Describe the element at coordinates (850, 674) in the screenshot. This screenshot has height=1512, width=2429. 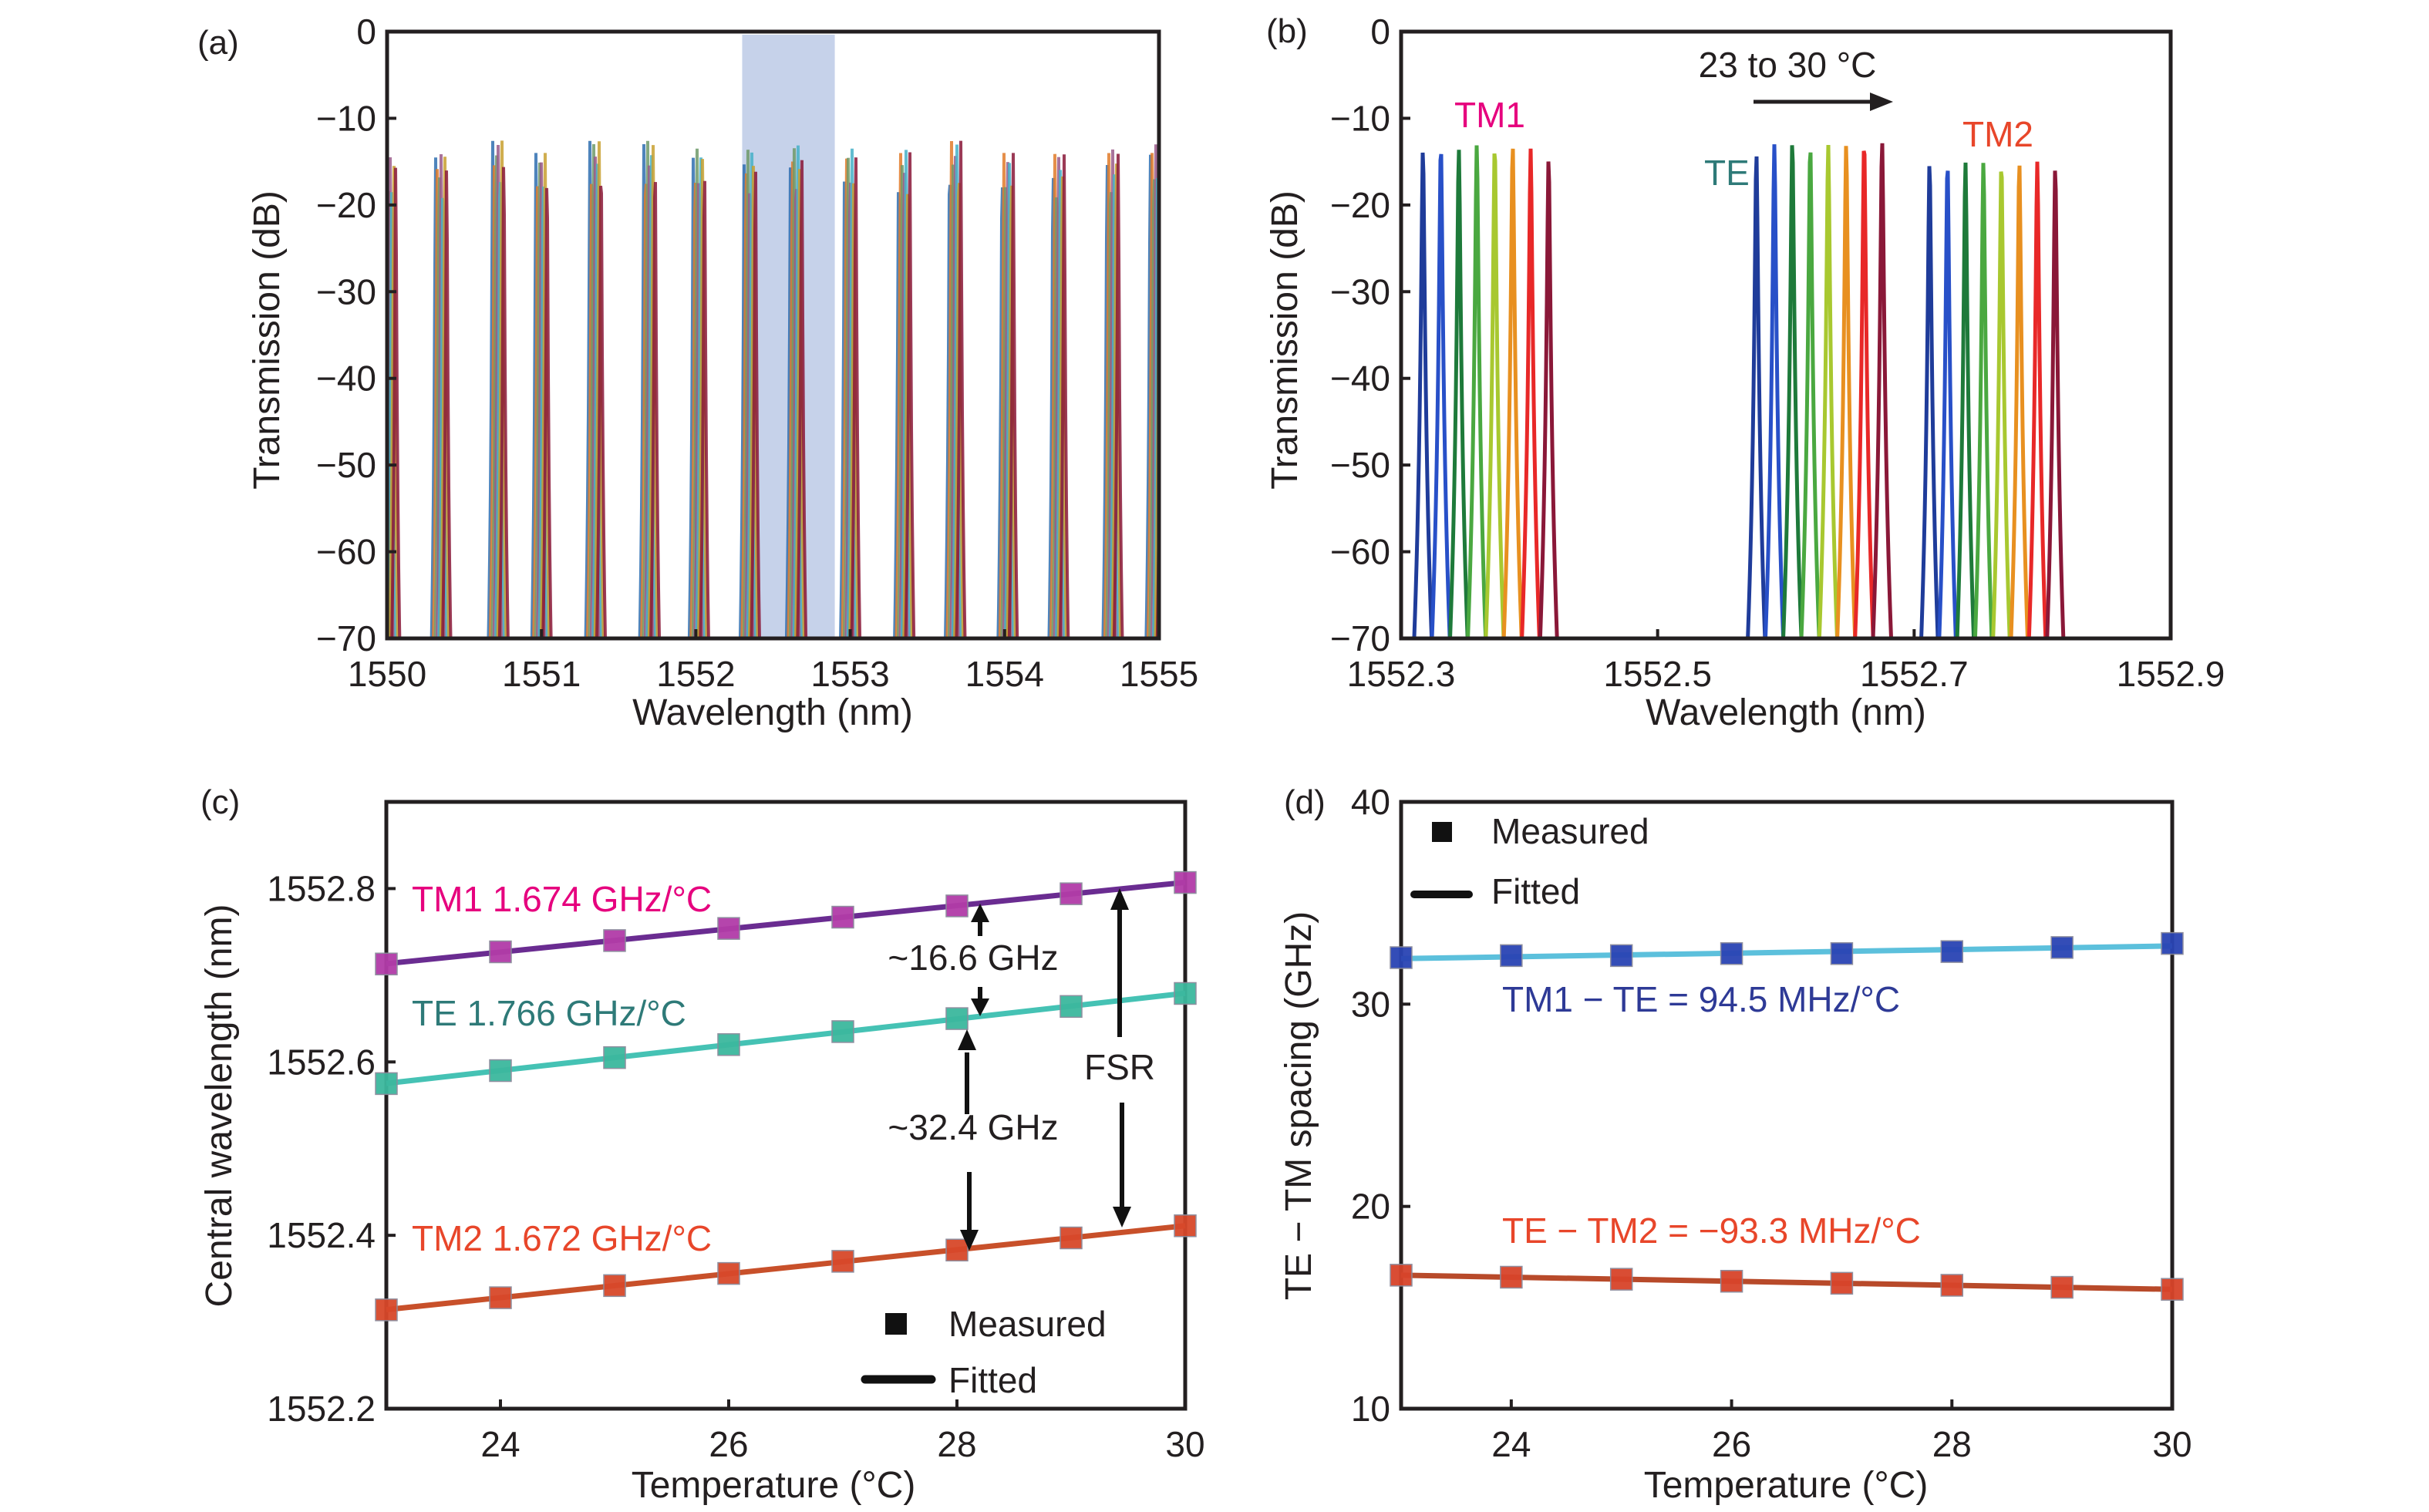
I see `x-tick-label: 1553` at that location.